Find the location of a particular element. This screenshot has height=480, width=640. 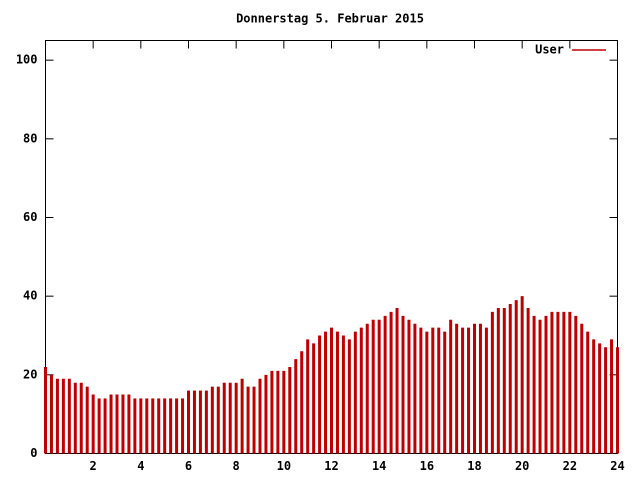

x-tick-label: 6 is located at coordinates (188, 466).